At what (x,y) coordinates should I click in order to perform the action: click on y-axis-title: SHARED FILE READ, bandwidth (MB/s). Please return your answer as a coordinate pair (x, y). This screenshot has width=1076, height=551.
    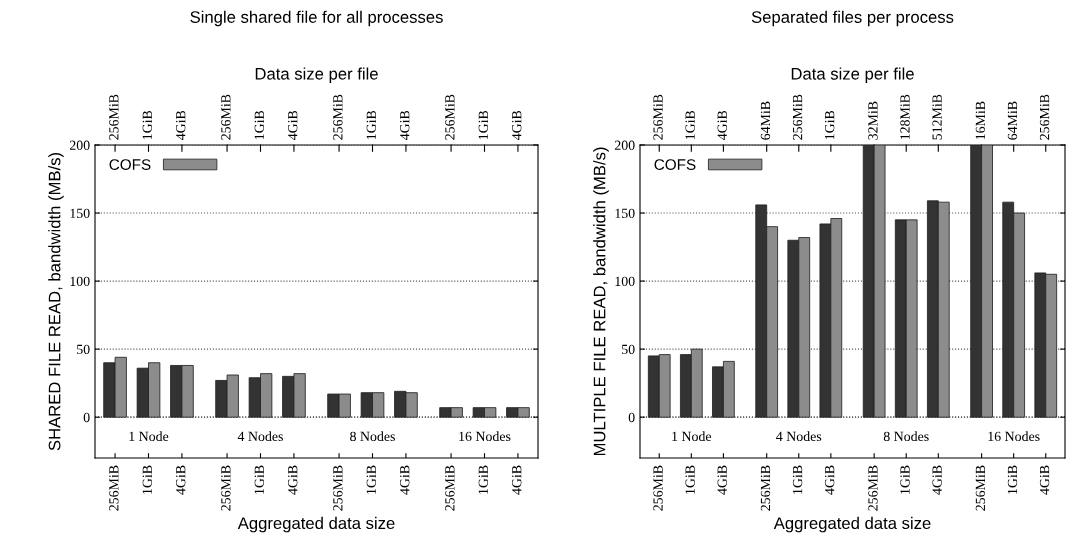
    Looking at the image, I should click on (56, 301).